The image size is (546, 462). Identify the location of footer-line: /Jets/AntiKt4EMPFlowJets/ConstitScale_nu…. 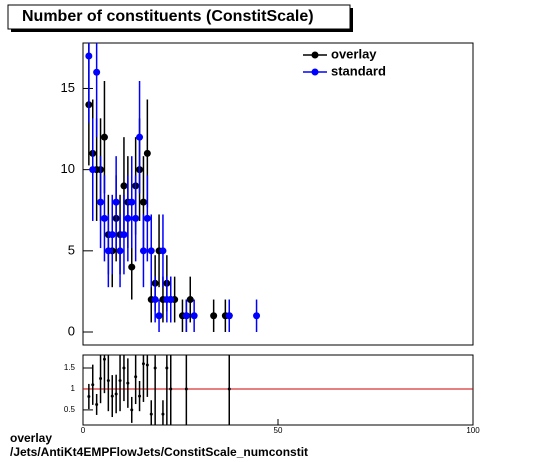
(159, 452).